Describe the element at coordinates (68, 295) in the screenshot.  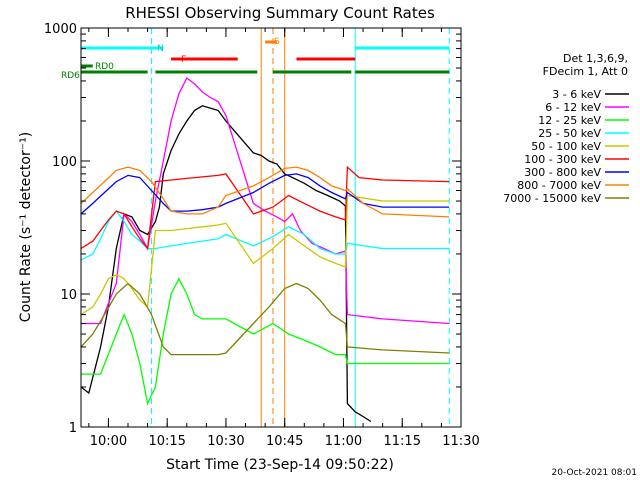
I see `y-tick-label: 10` at that location.